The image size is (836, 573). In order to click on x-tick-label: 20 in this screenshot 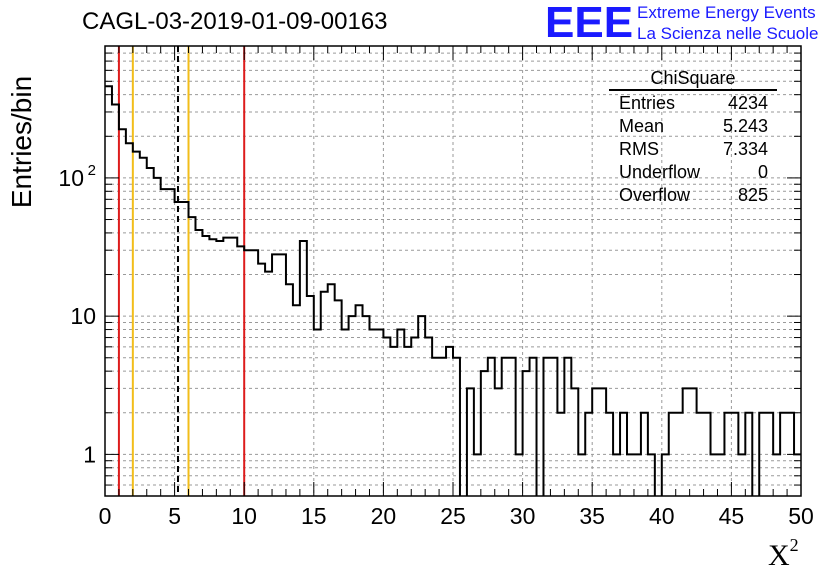, I will do `click(384, 516)`.